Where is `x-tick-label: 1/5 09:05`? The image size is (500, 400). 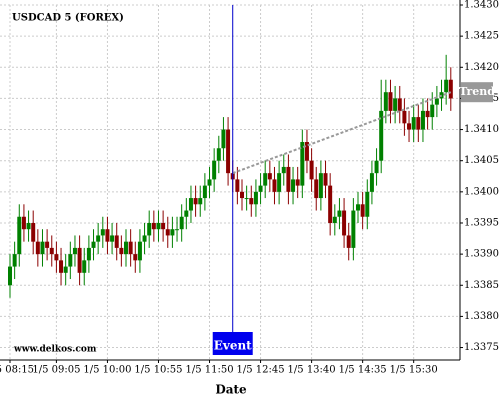 x-tick-label: 1/5 09:05 is located at coordinates (56, 370).